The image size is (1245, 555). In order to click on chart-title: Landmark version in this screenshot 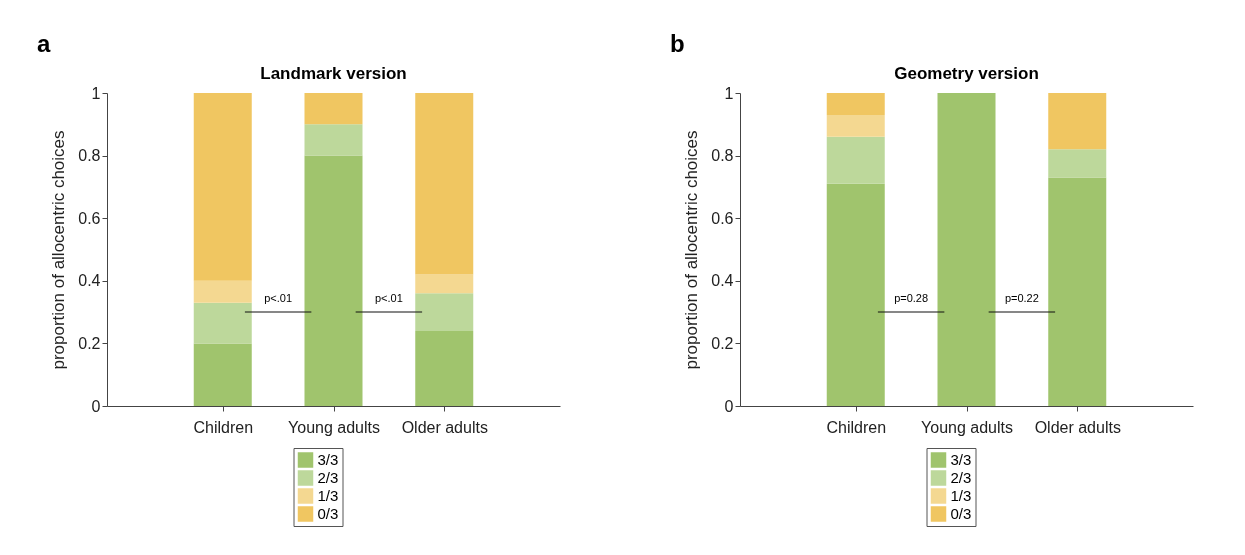, I will do `click(333, 73)`.